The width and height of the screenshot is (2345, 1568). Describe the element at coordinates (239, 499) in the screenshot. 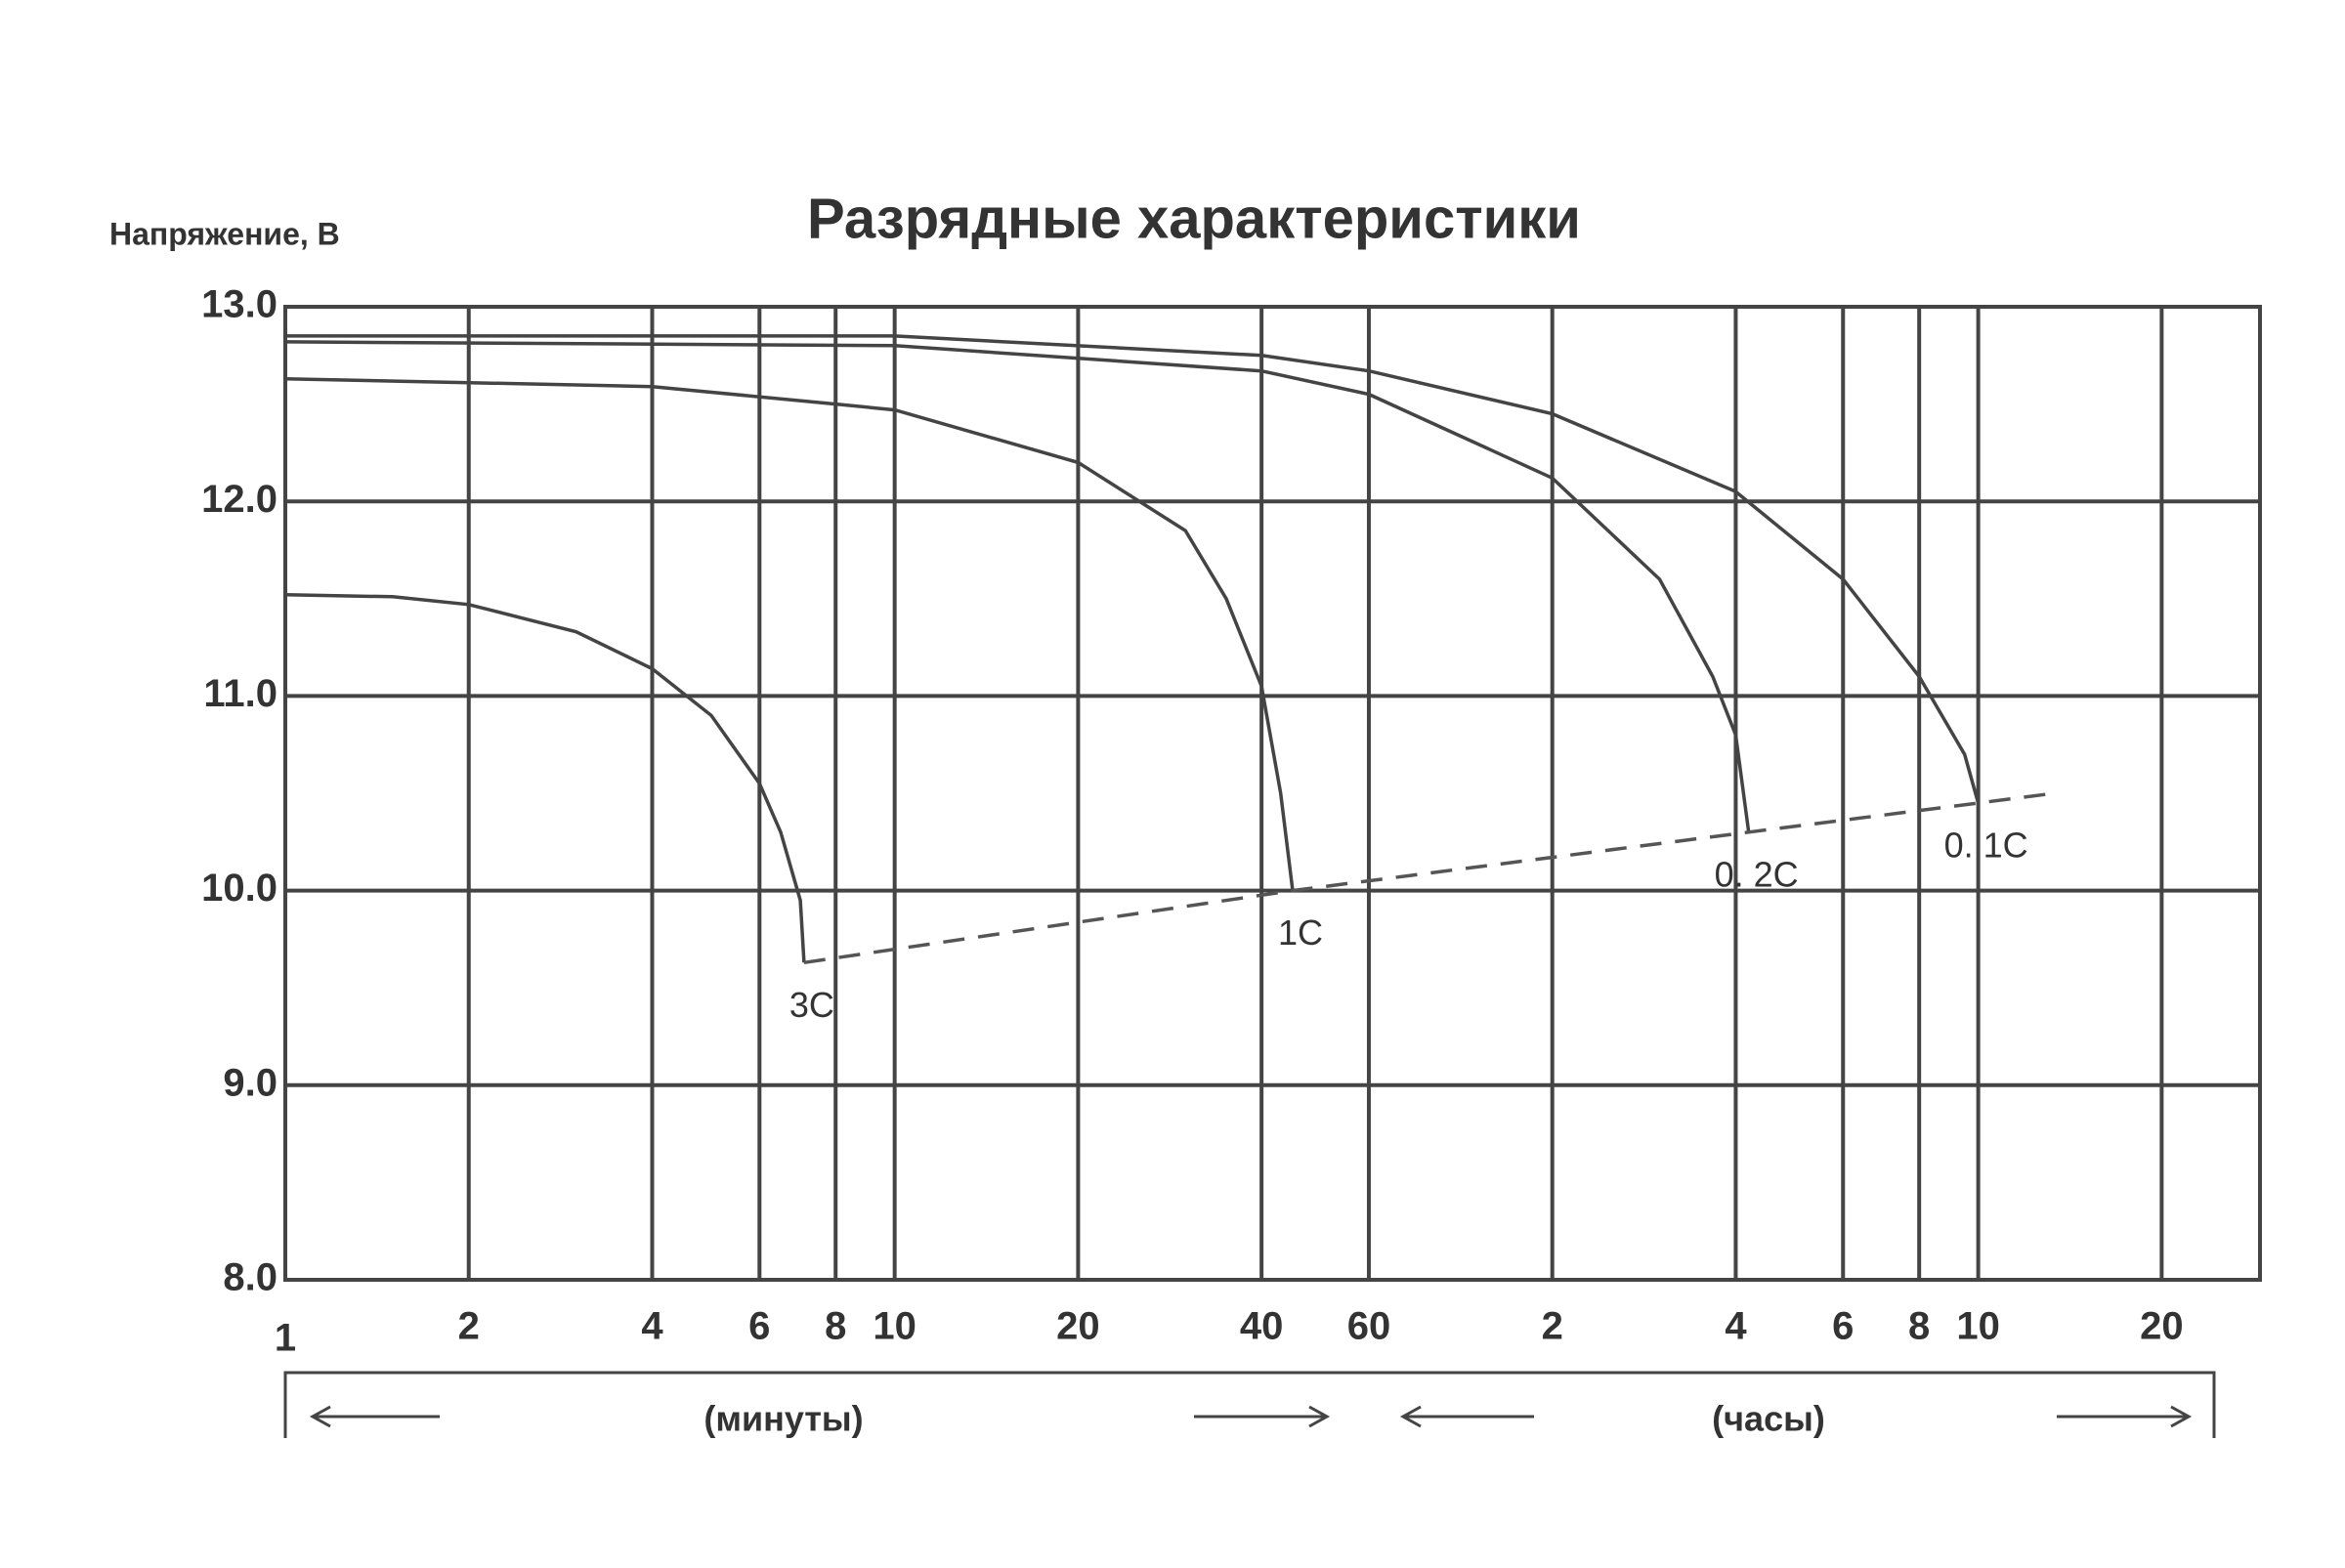

I see `y-tick-label: 12.0` at that location.